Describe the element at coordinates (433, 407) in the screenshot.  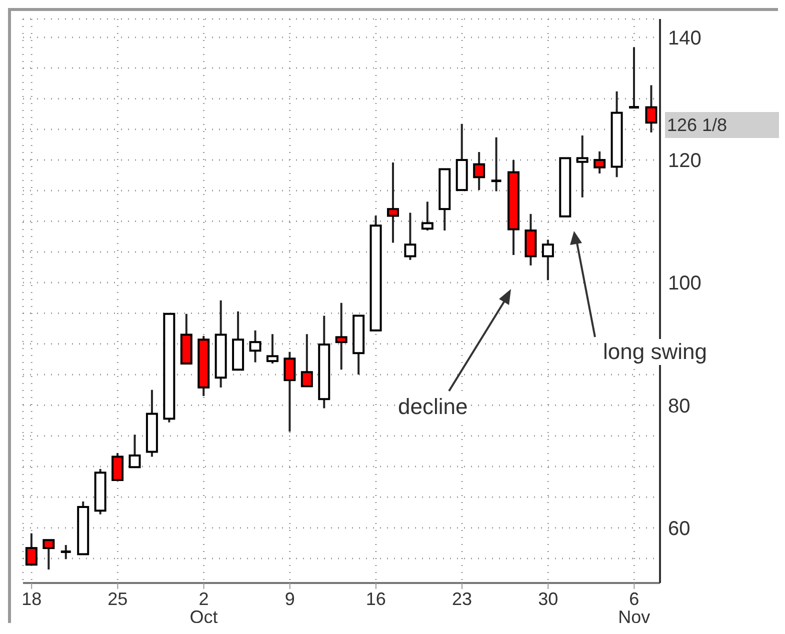
I see `annotation: decline` at that location.